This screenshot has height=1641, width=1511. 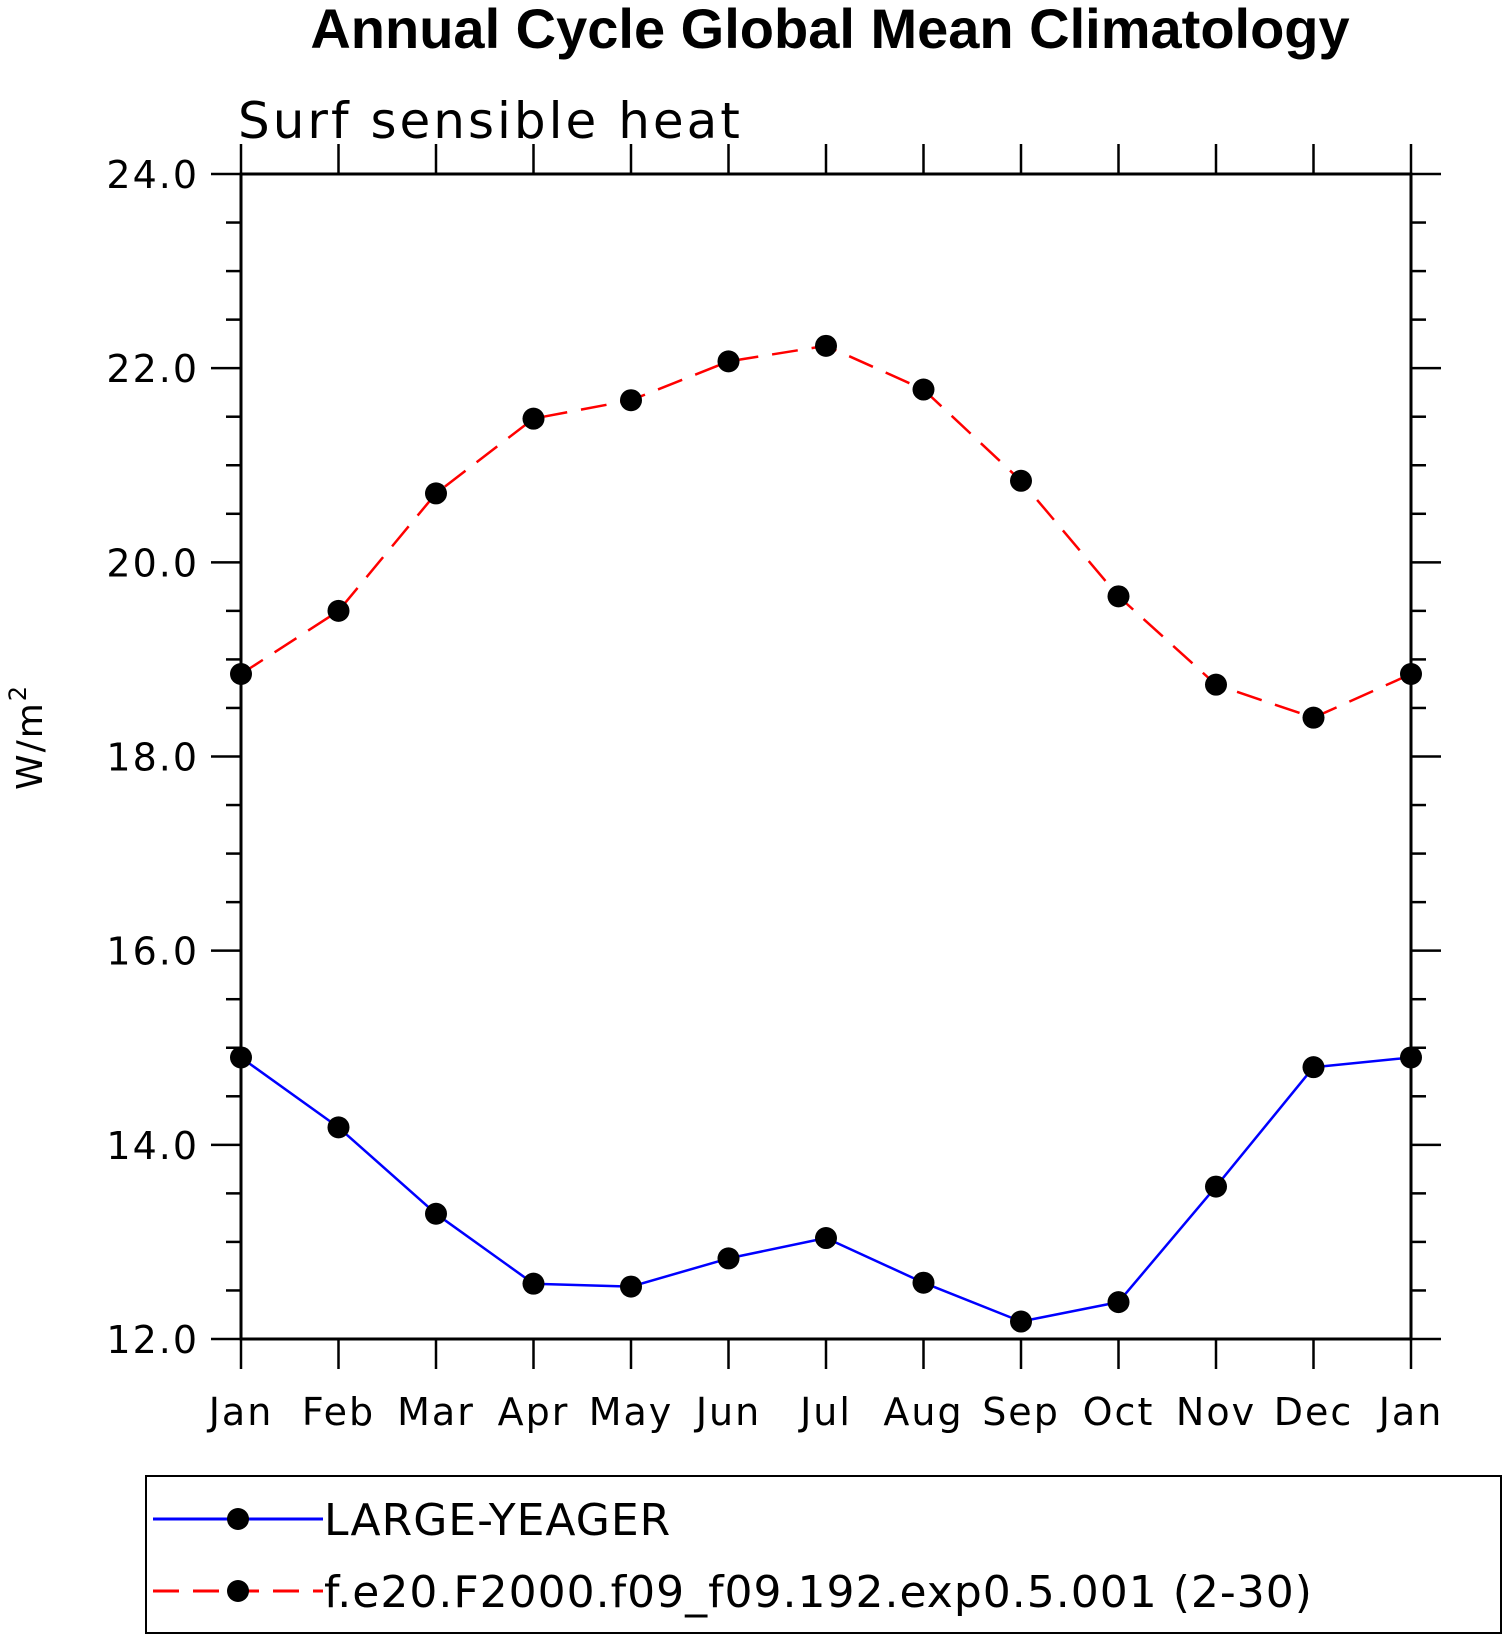 I want to click on y-tick-labels: 12.0 14.0 16.0 18.0 20.0 22.0 24.0, so click(x=152, y=757).